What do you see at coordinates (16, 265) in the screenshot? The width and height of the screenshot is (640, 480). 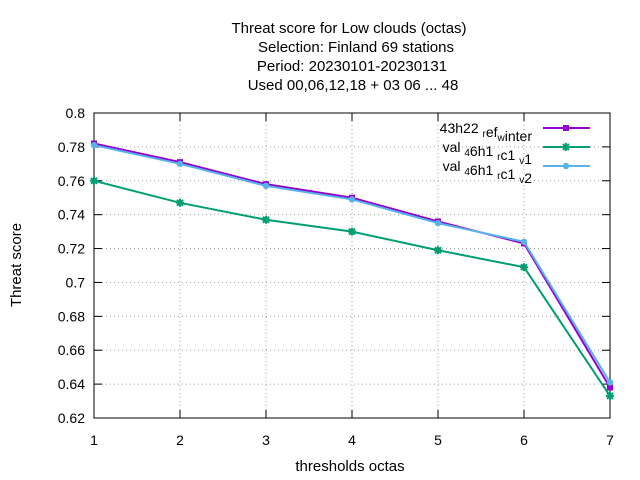 I see `y-axis-label: Threat score` at bounding box center [16, 265].